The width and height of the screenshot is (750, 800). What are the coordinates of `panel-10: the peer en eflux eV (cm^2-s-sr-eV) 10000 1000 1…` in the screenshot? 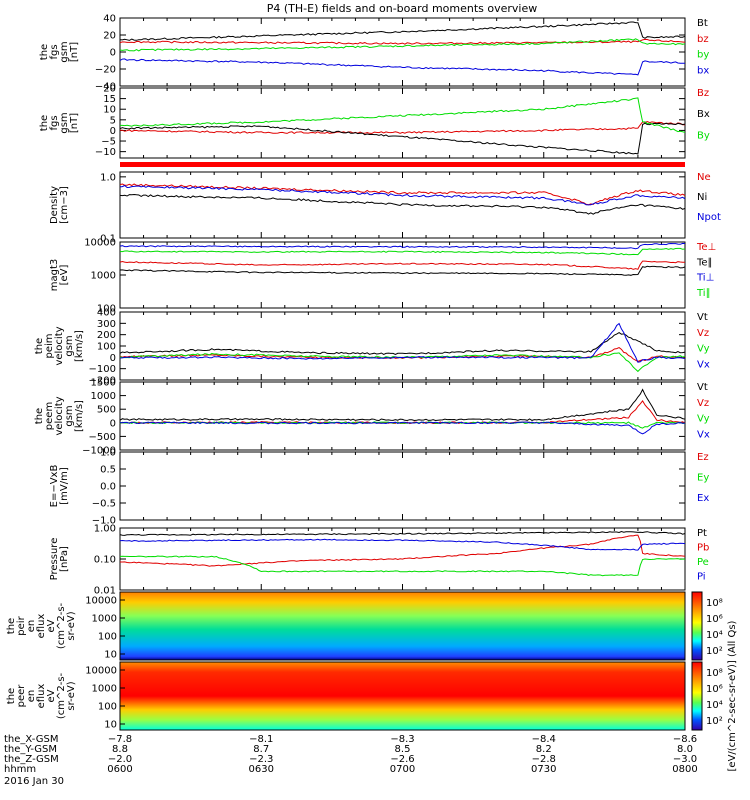 It's located at (364, 696).